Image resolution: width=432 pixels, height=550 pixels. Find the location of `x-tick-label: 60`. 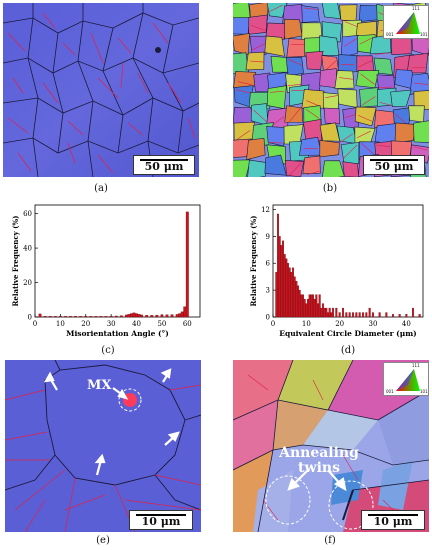

x-tick-label: 60 is located at coordinates (187, 324).